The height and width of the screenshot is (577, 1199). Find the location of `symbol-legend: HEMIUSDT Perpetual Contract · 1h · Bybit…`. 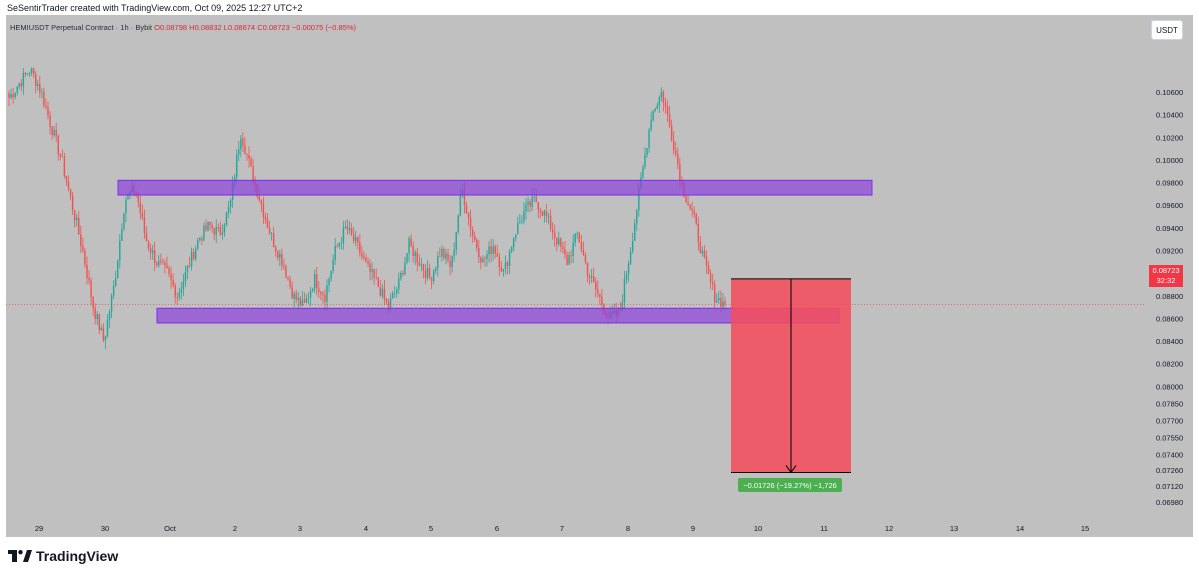

symbol-legend: HEMIUSDT Perpetual Contract · 1h · Bybit… is located at coordinates (183, 27).